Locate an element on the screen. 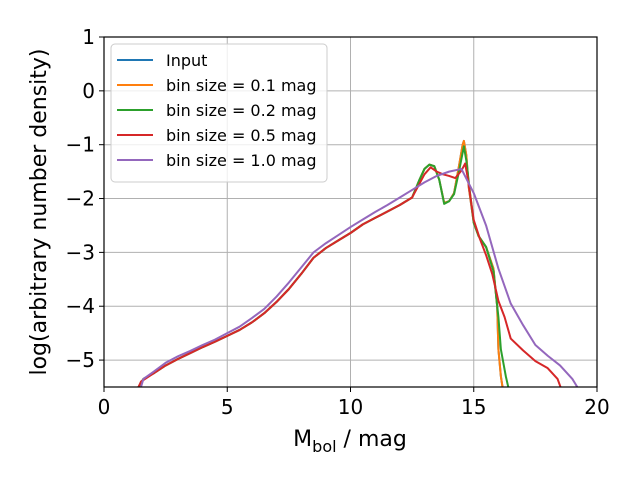  y-tick-label: 0 is located at coordinates (88, 91).